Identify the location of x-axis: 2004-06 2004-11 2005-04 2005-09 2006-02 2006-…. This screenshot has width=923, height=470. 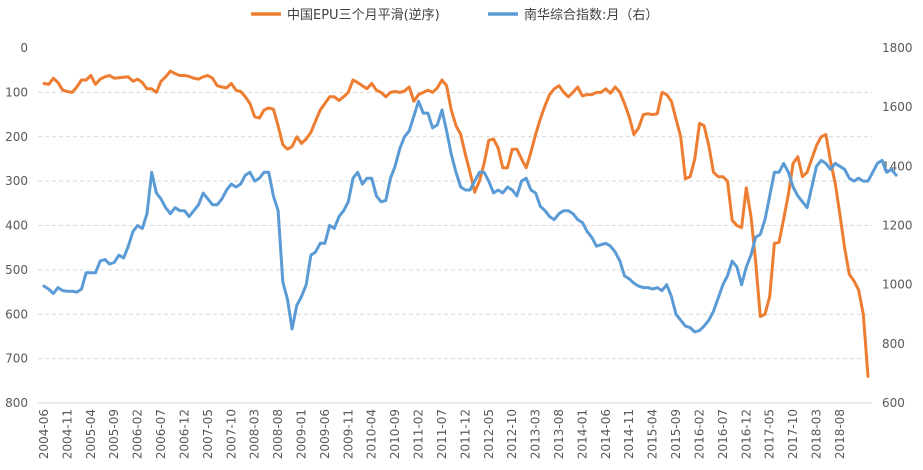
(442, 434).